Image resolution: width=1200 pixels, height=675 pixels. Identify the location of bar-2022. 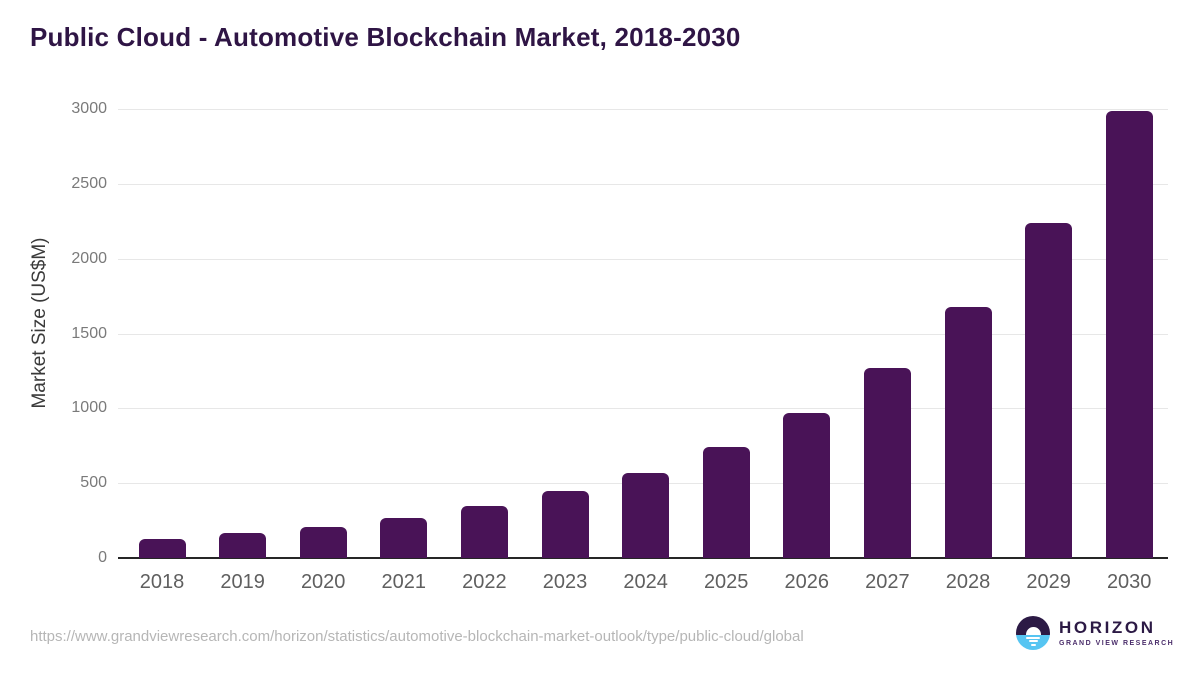
(484, 532).